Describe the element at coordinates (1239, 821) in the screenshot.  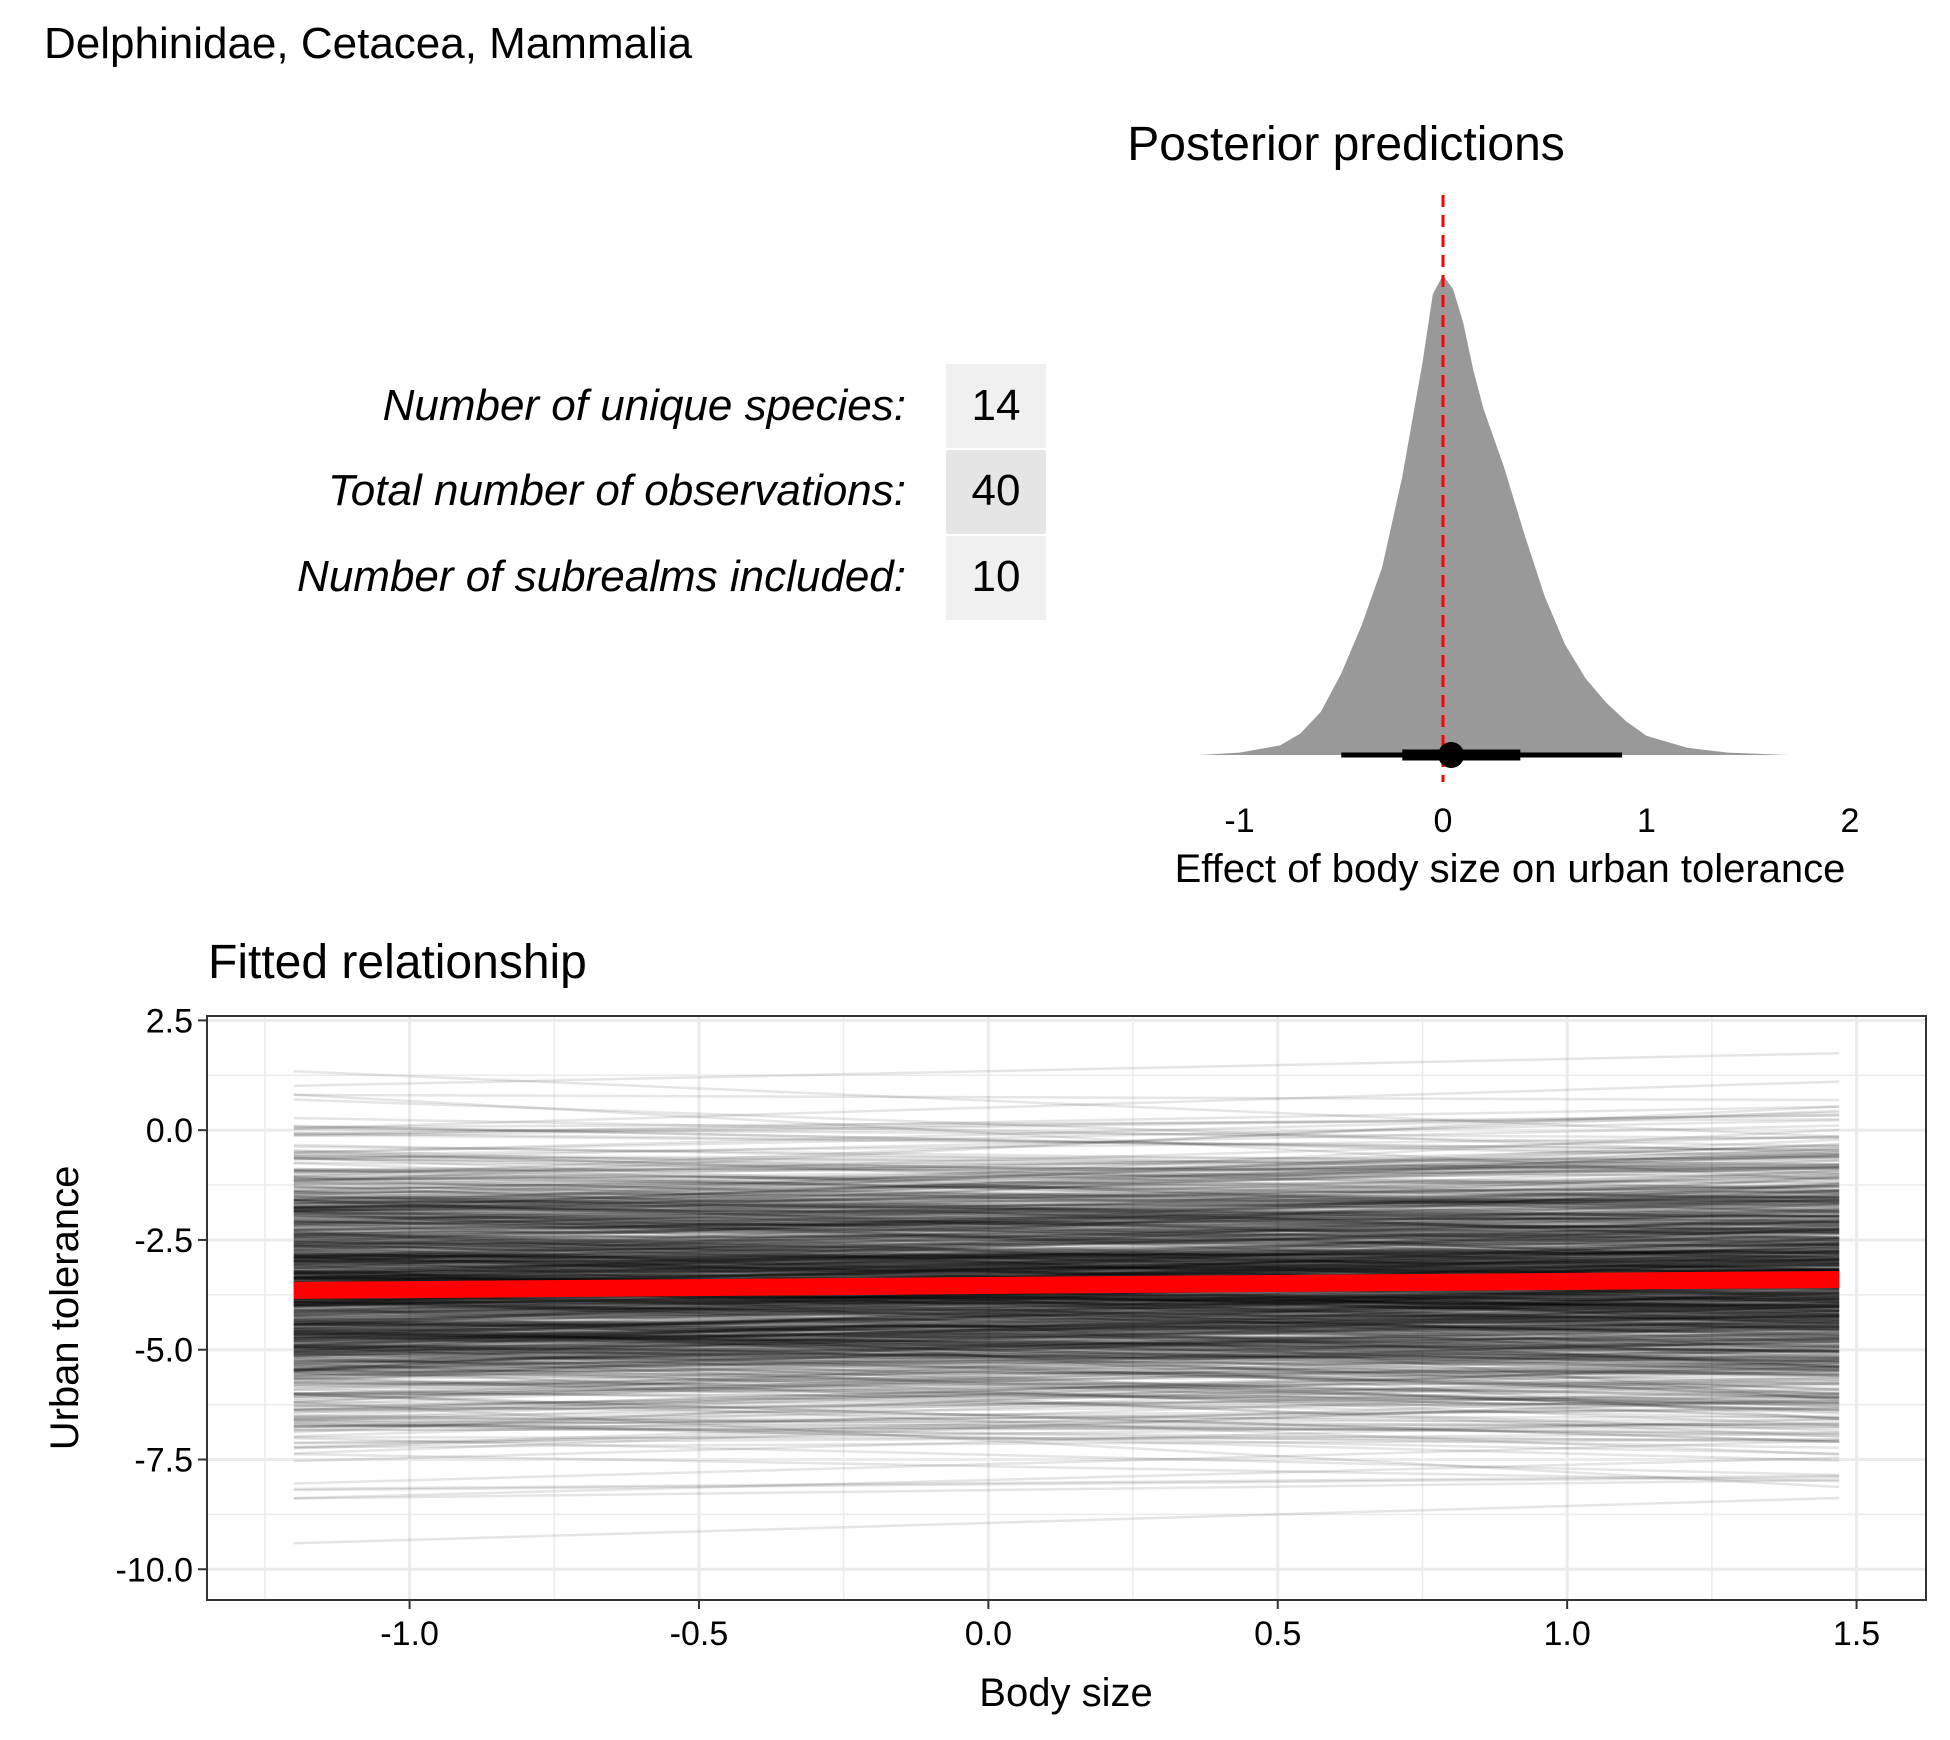
I see `posterior-x-tick-label: -1` at that location.